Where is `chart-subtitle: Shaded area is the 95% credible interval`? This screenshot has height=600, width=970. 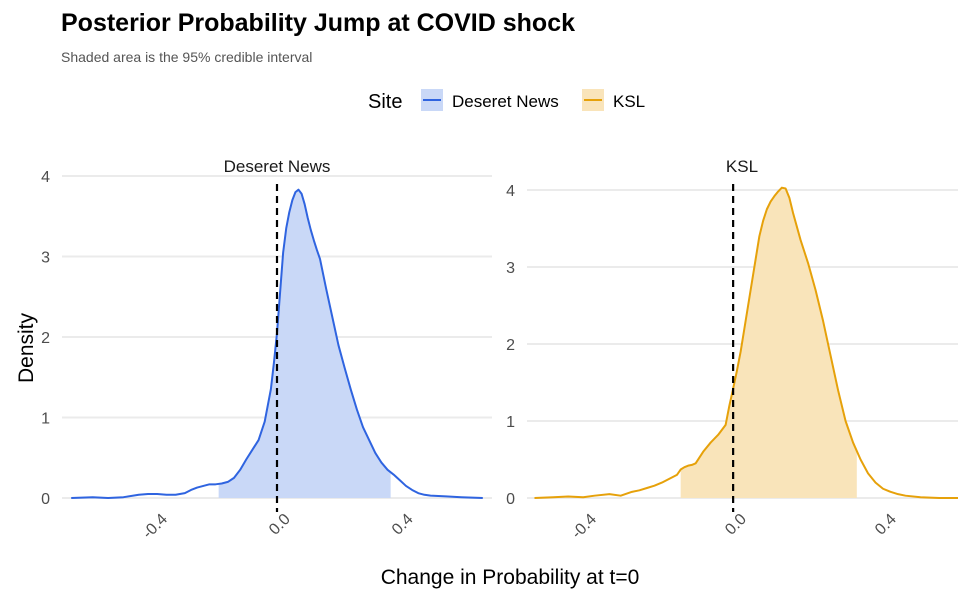 chart-subtitle: Shaded area is the 95% credible interval is located at coordinates (186, 57).